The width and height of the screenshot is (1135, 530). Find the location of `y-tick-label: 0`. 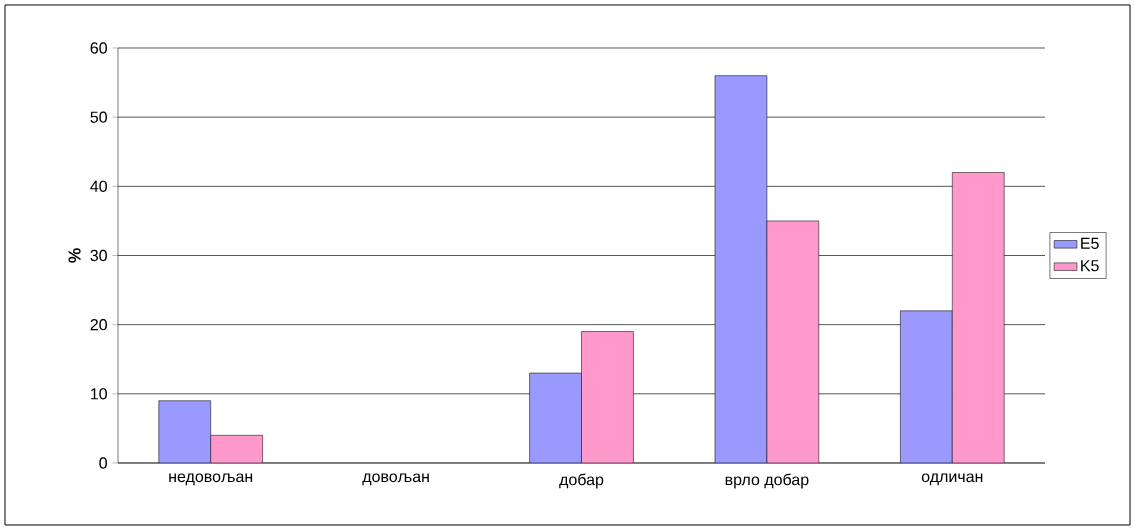

y-tick-label: 0 is located at coordinates (103, 463).